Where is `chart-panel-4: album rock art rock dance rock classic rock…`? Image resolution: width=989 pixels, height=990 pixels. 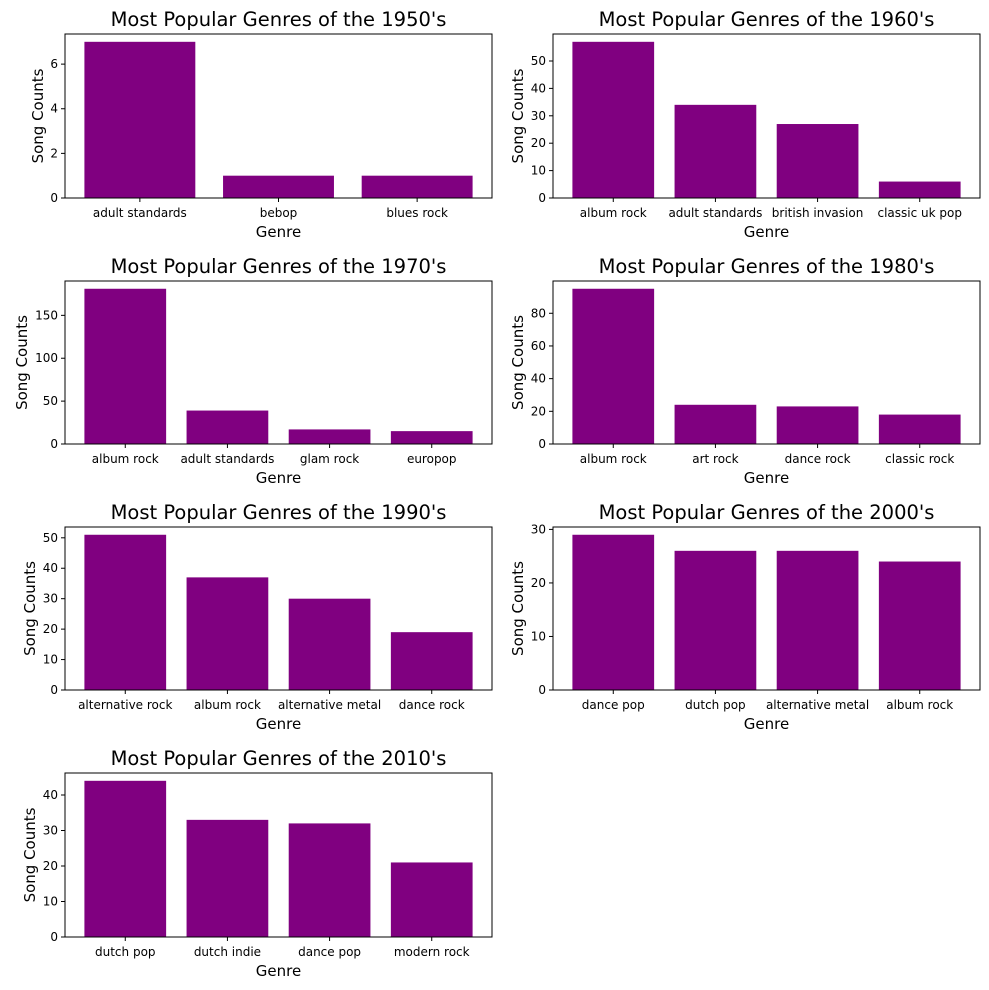
chart-panel-4: album rock art rock dance rock classic rock… is located at coordinates (745, 371).